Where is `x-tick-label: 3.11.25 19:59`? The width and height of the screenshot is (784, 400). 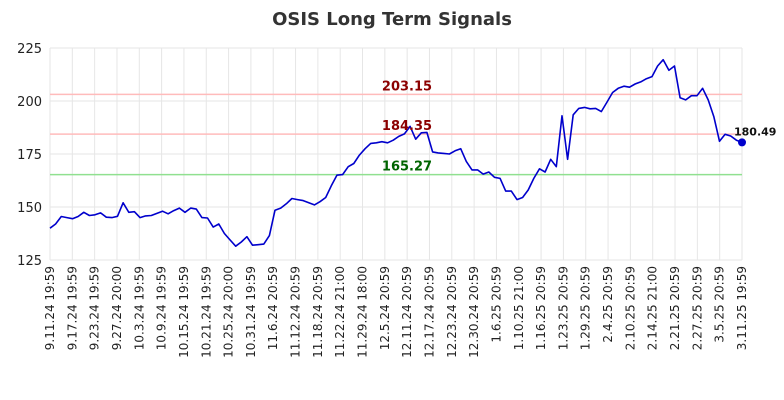 x-tick-label: 3.11.25 19:59 is located at coordinates (742, 308).